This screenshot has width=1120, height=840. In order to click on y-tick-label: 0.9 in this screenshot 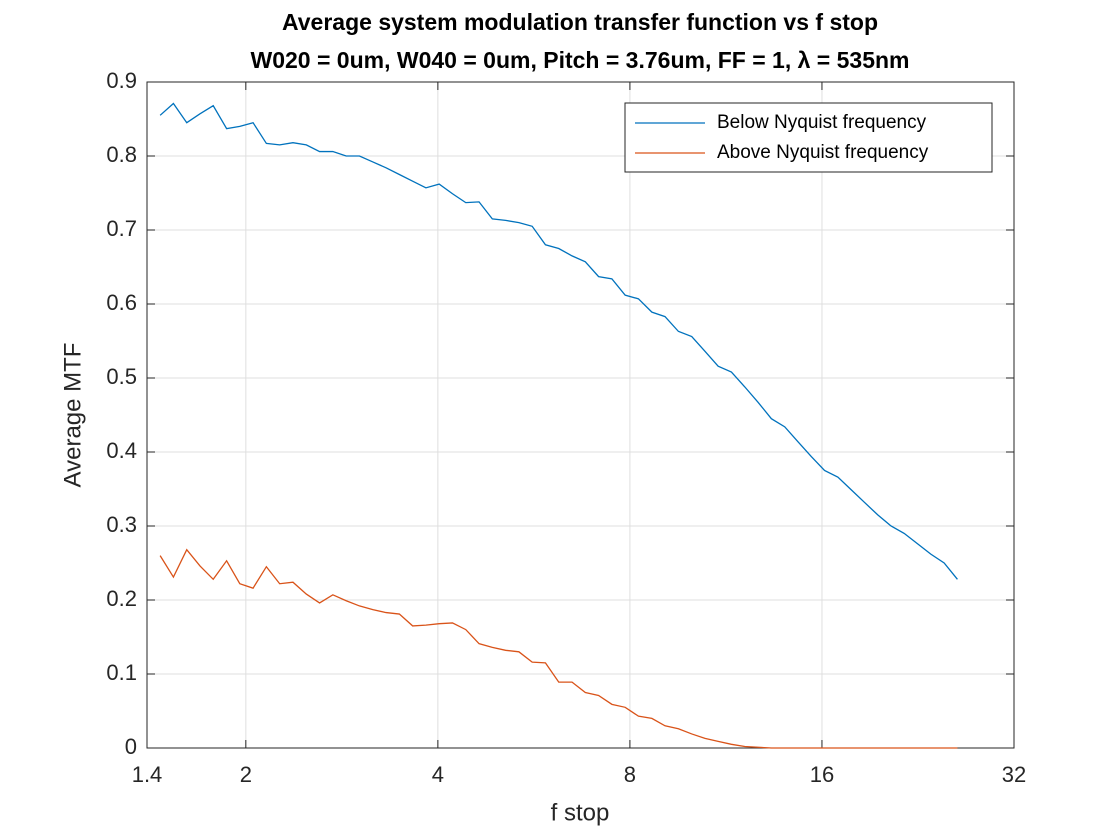, I will do `click(121, 80)`.